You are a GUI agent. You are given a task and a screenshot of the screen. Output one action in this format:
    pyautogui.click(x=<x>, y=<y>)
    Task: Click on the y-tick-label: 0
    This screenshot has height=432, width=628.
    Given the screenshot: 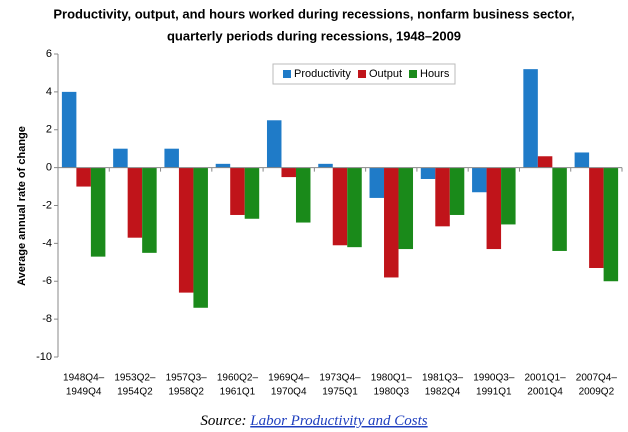 What is the action you would take?
    pyautogui.click(x=49, y=168)
    